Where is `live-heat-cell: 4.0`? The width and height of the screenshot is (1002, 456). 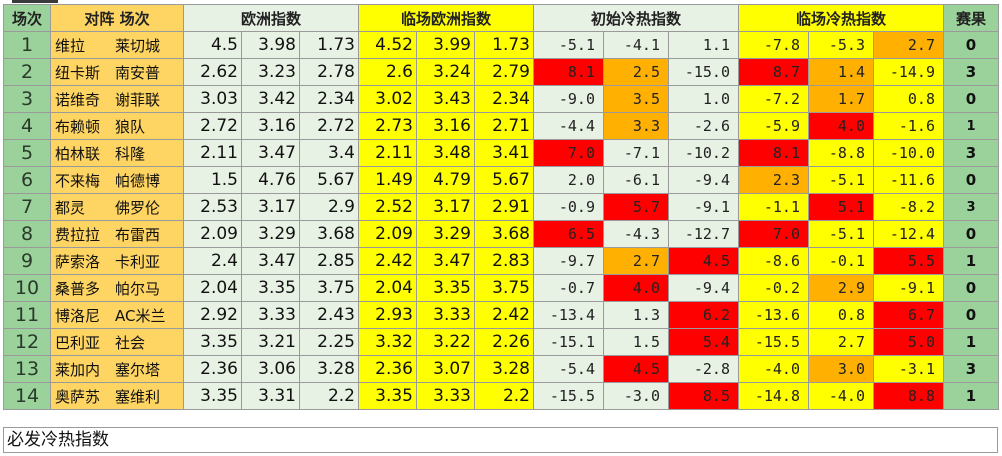
live-heat-cell: 4.0 is located at coordinates (841, 126).